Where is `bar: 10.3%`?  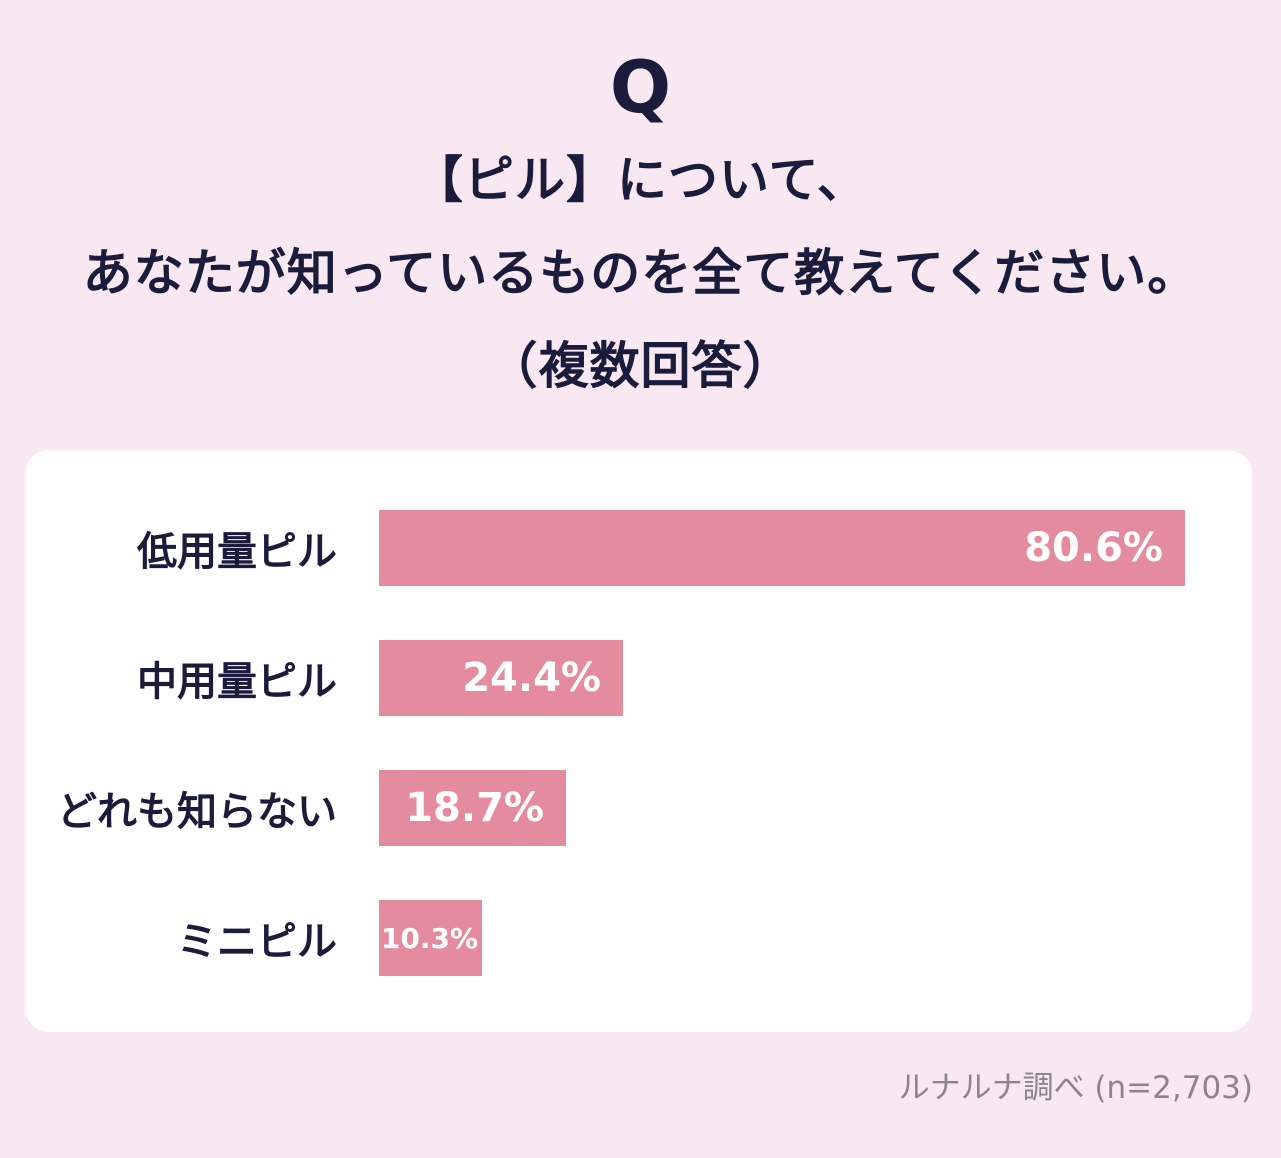 bar: 10.3% is located at coordinates (430, 938).